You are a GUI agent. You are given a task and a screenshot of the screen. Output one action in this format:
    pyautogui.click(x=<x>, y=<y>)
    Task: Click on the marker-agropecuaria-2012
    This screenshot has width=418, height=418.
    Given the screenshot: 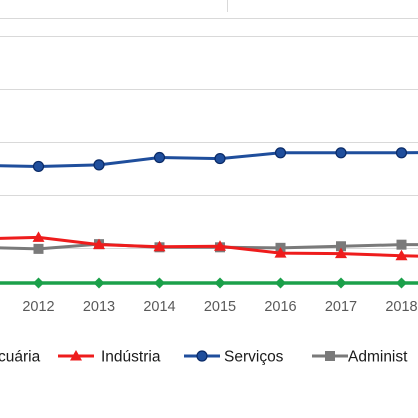 What is the action you would take?
    pyautogui.click(x=38, y=283)
    